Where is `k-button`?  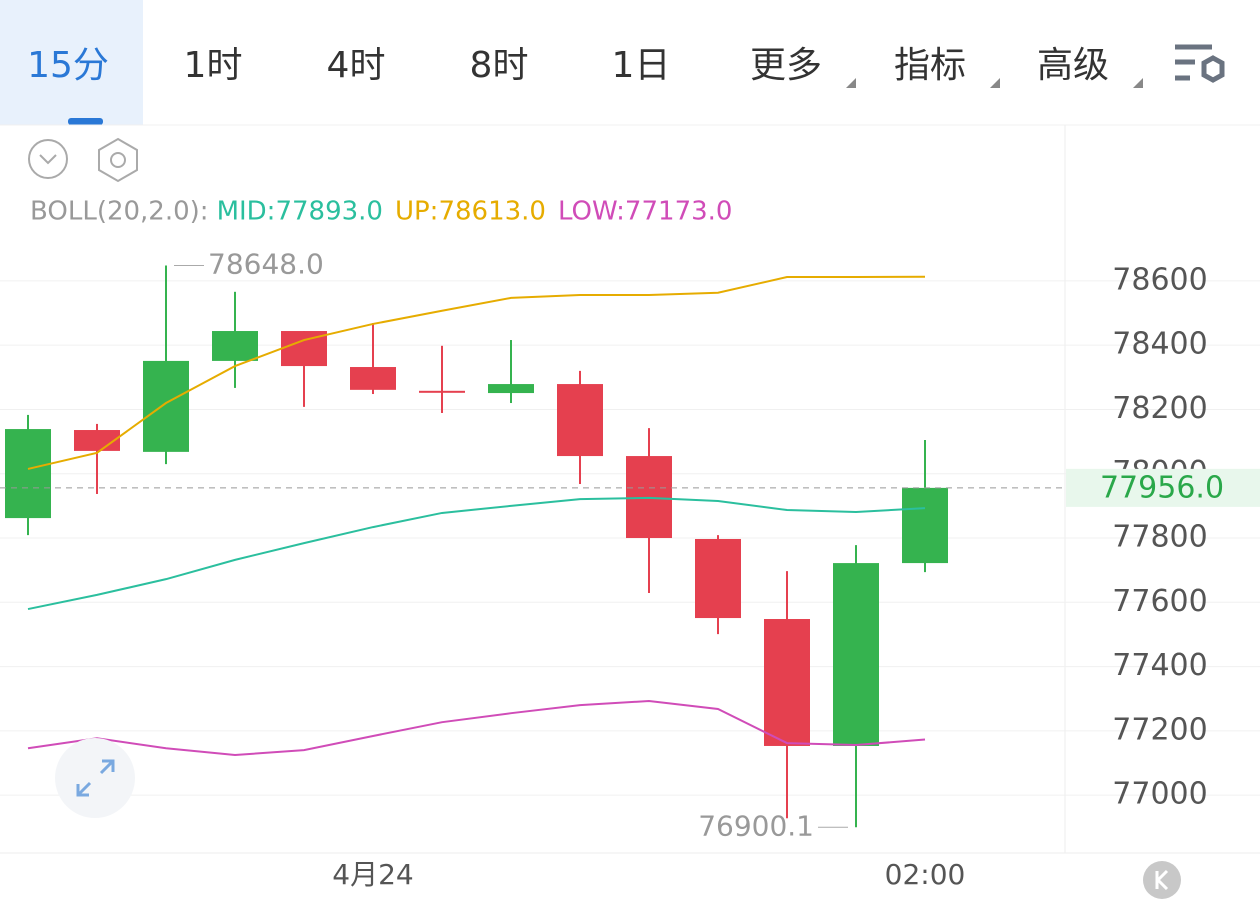
k-button is located at coordinates (1162, 880).